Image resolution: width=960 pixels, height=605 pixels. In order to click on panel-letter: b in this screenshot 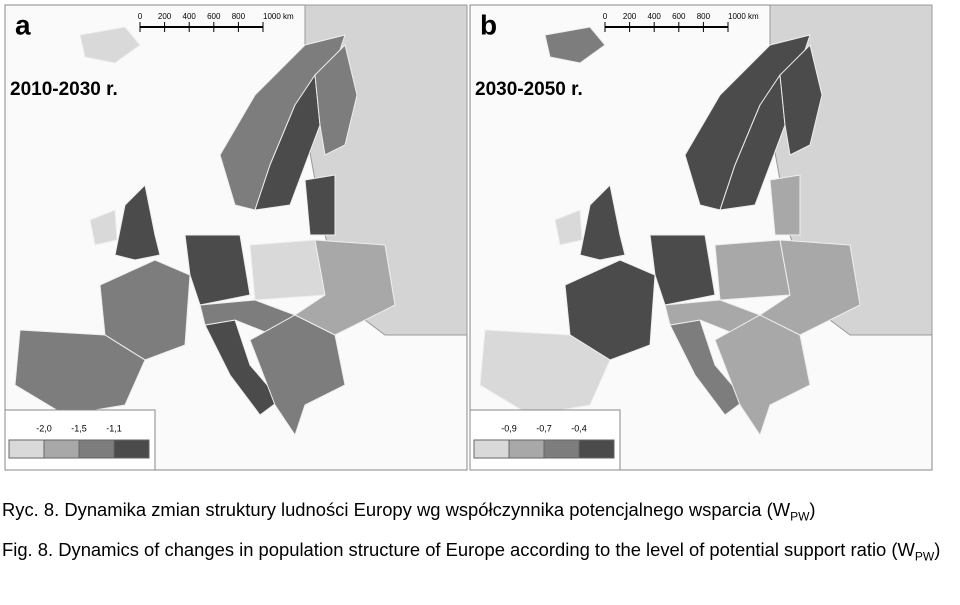, I will do `click(488, 24)`.